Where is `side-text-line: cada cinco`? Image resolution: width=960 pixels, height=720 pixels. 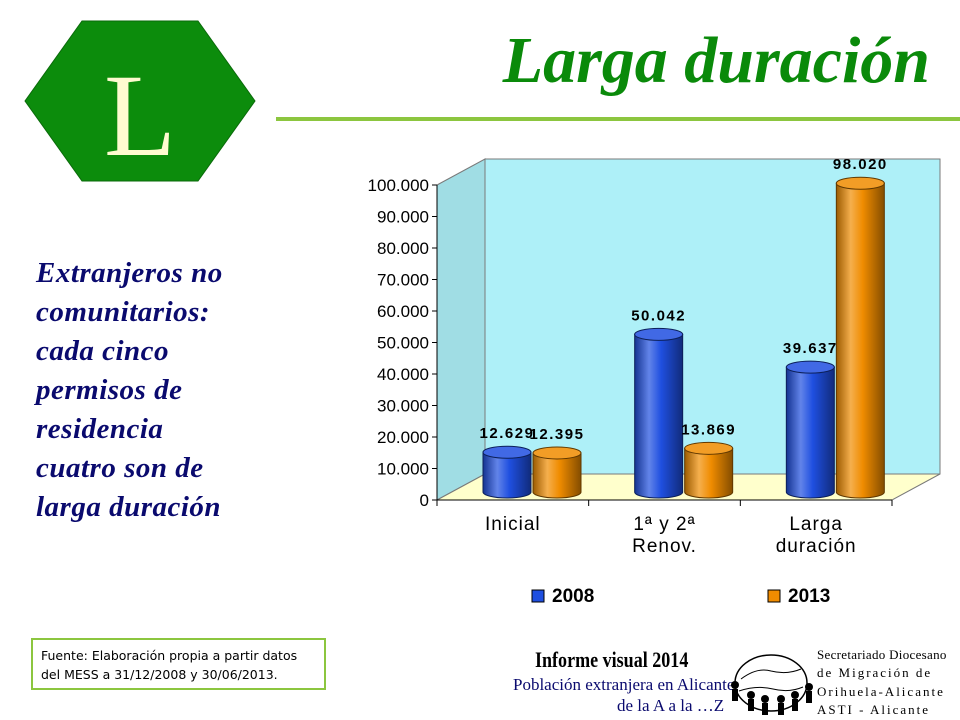
side-text-line: cada cinco is located at coordinates (103, 351).